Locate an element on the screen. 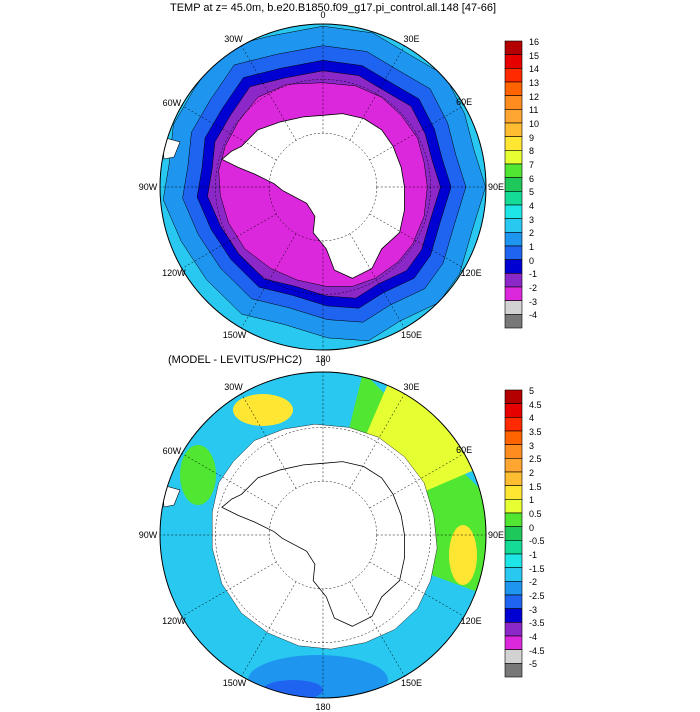 Image resolution: width=700 pixels, height=712 pixels. longitude-label: 150E is located at coordinates (411, 683).